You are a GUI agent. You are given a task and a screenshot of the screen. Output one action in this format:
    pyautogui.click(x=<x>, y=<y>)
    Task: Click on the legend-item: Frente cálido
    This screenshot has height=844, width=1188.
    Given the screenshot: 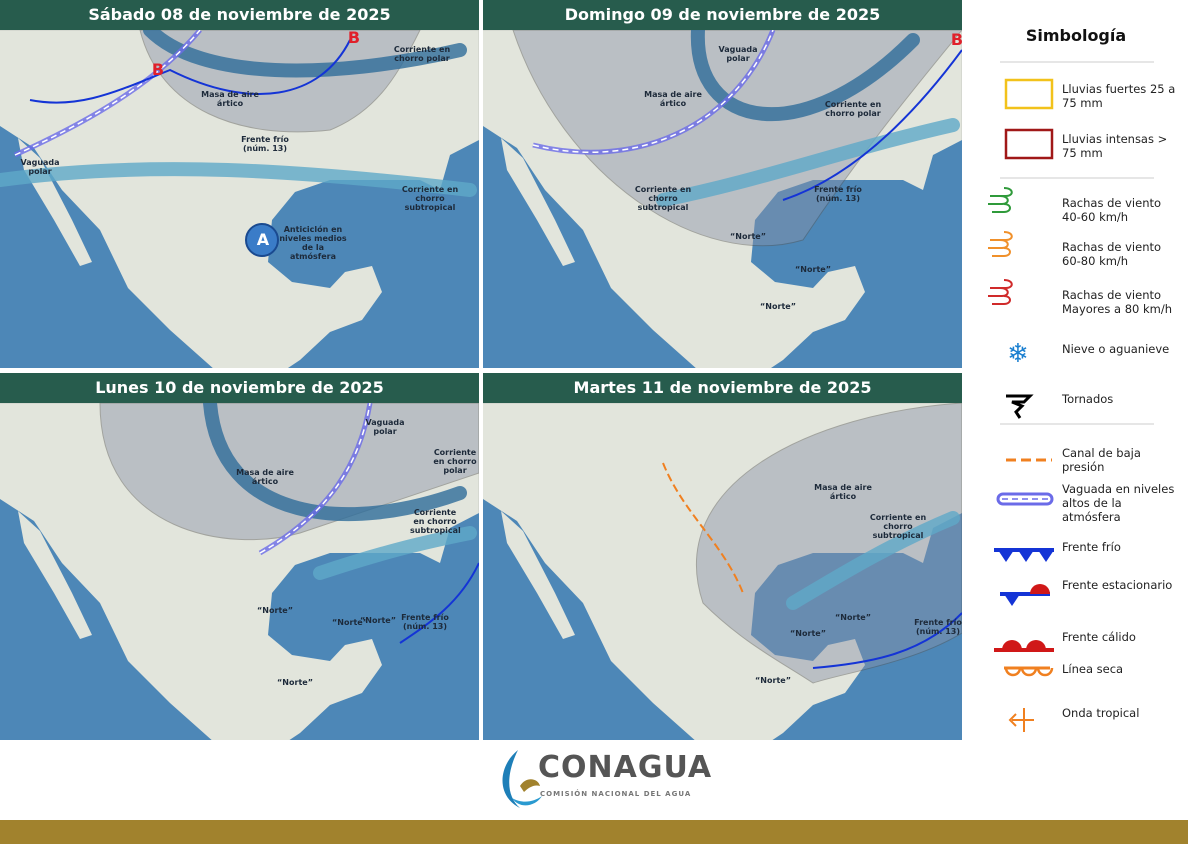 What is the action you would take?
    pyautogui.click(x=1099, y=637)
    